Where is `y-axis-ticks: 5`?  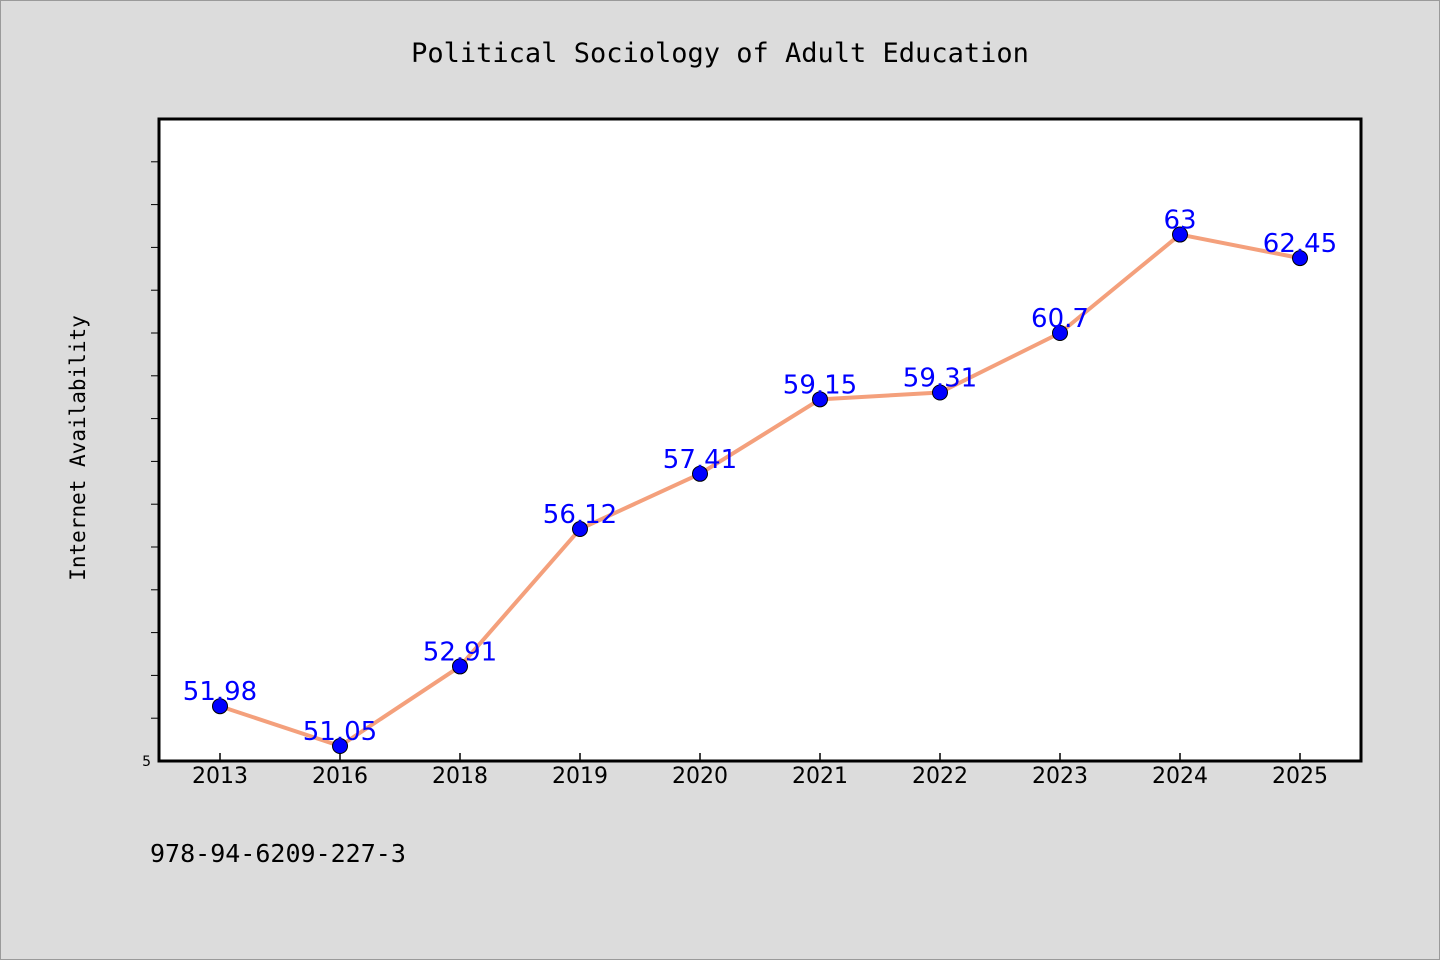
y-axis-ticks: 5 is located at coordinates (150, 465).